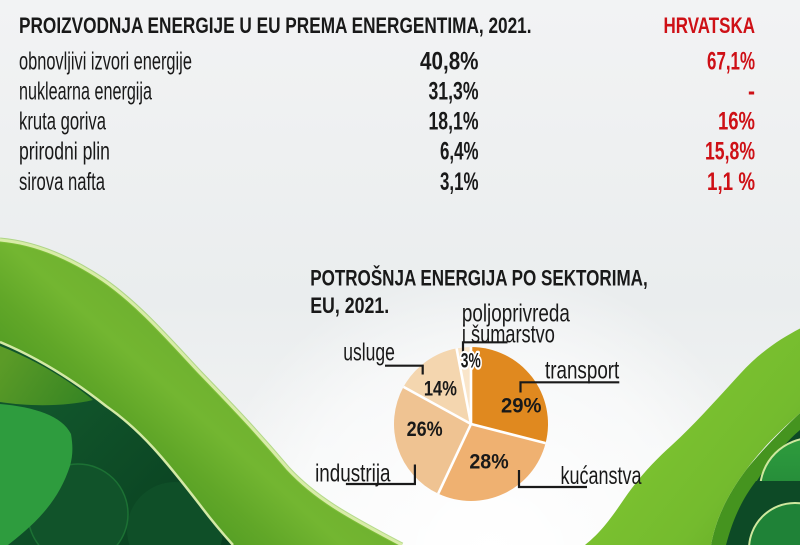 The image size is (800, 545). I want to click on svg-text: 18,1%, so click(454, 120).